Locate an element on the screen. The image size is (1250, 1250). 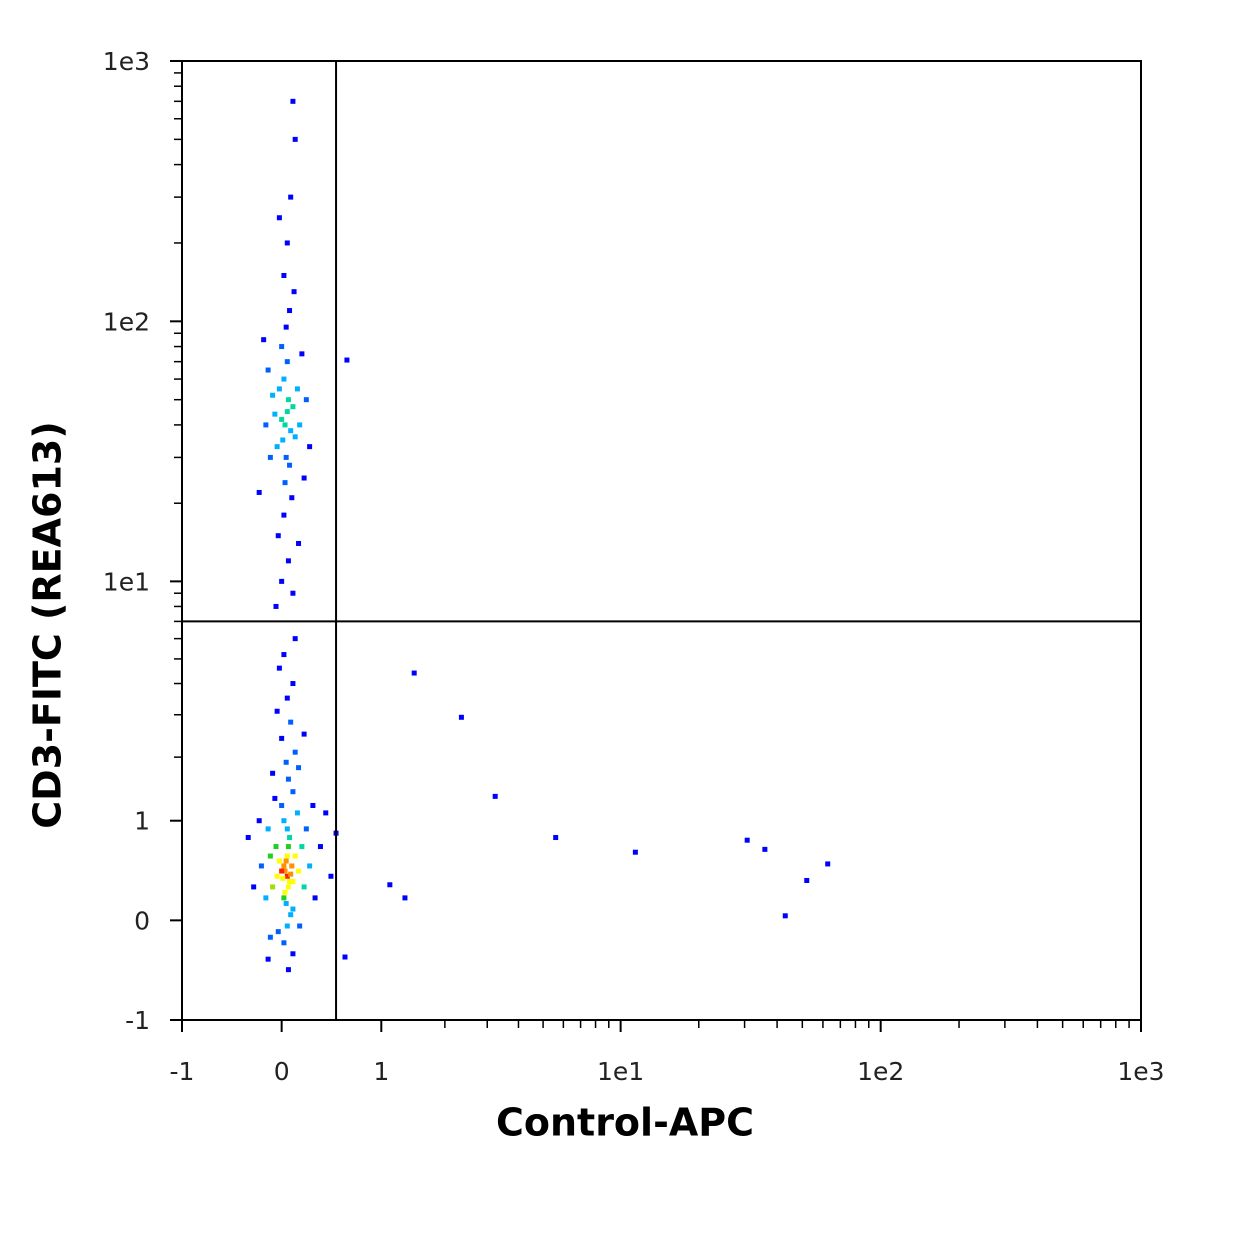
x-tick-label: 0 is located at coordinates (282, 1071).